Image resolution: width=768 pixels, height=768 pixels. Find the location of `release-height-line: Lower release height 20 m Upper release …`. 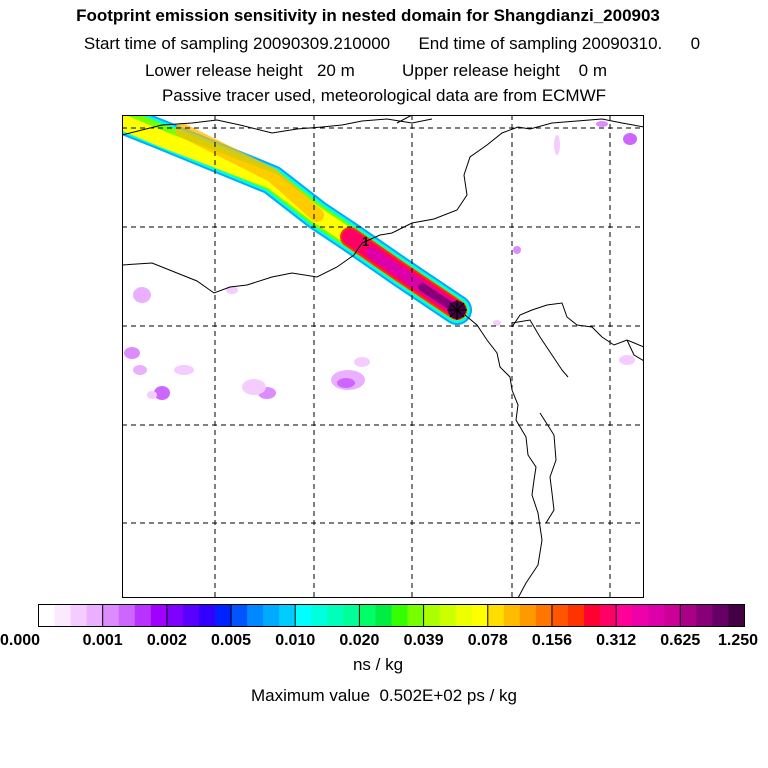

release-height-line: Lower release height 20 m Upper release … is located at coordinates (376, 70).